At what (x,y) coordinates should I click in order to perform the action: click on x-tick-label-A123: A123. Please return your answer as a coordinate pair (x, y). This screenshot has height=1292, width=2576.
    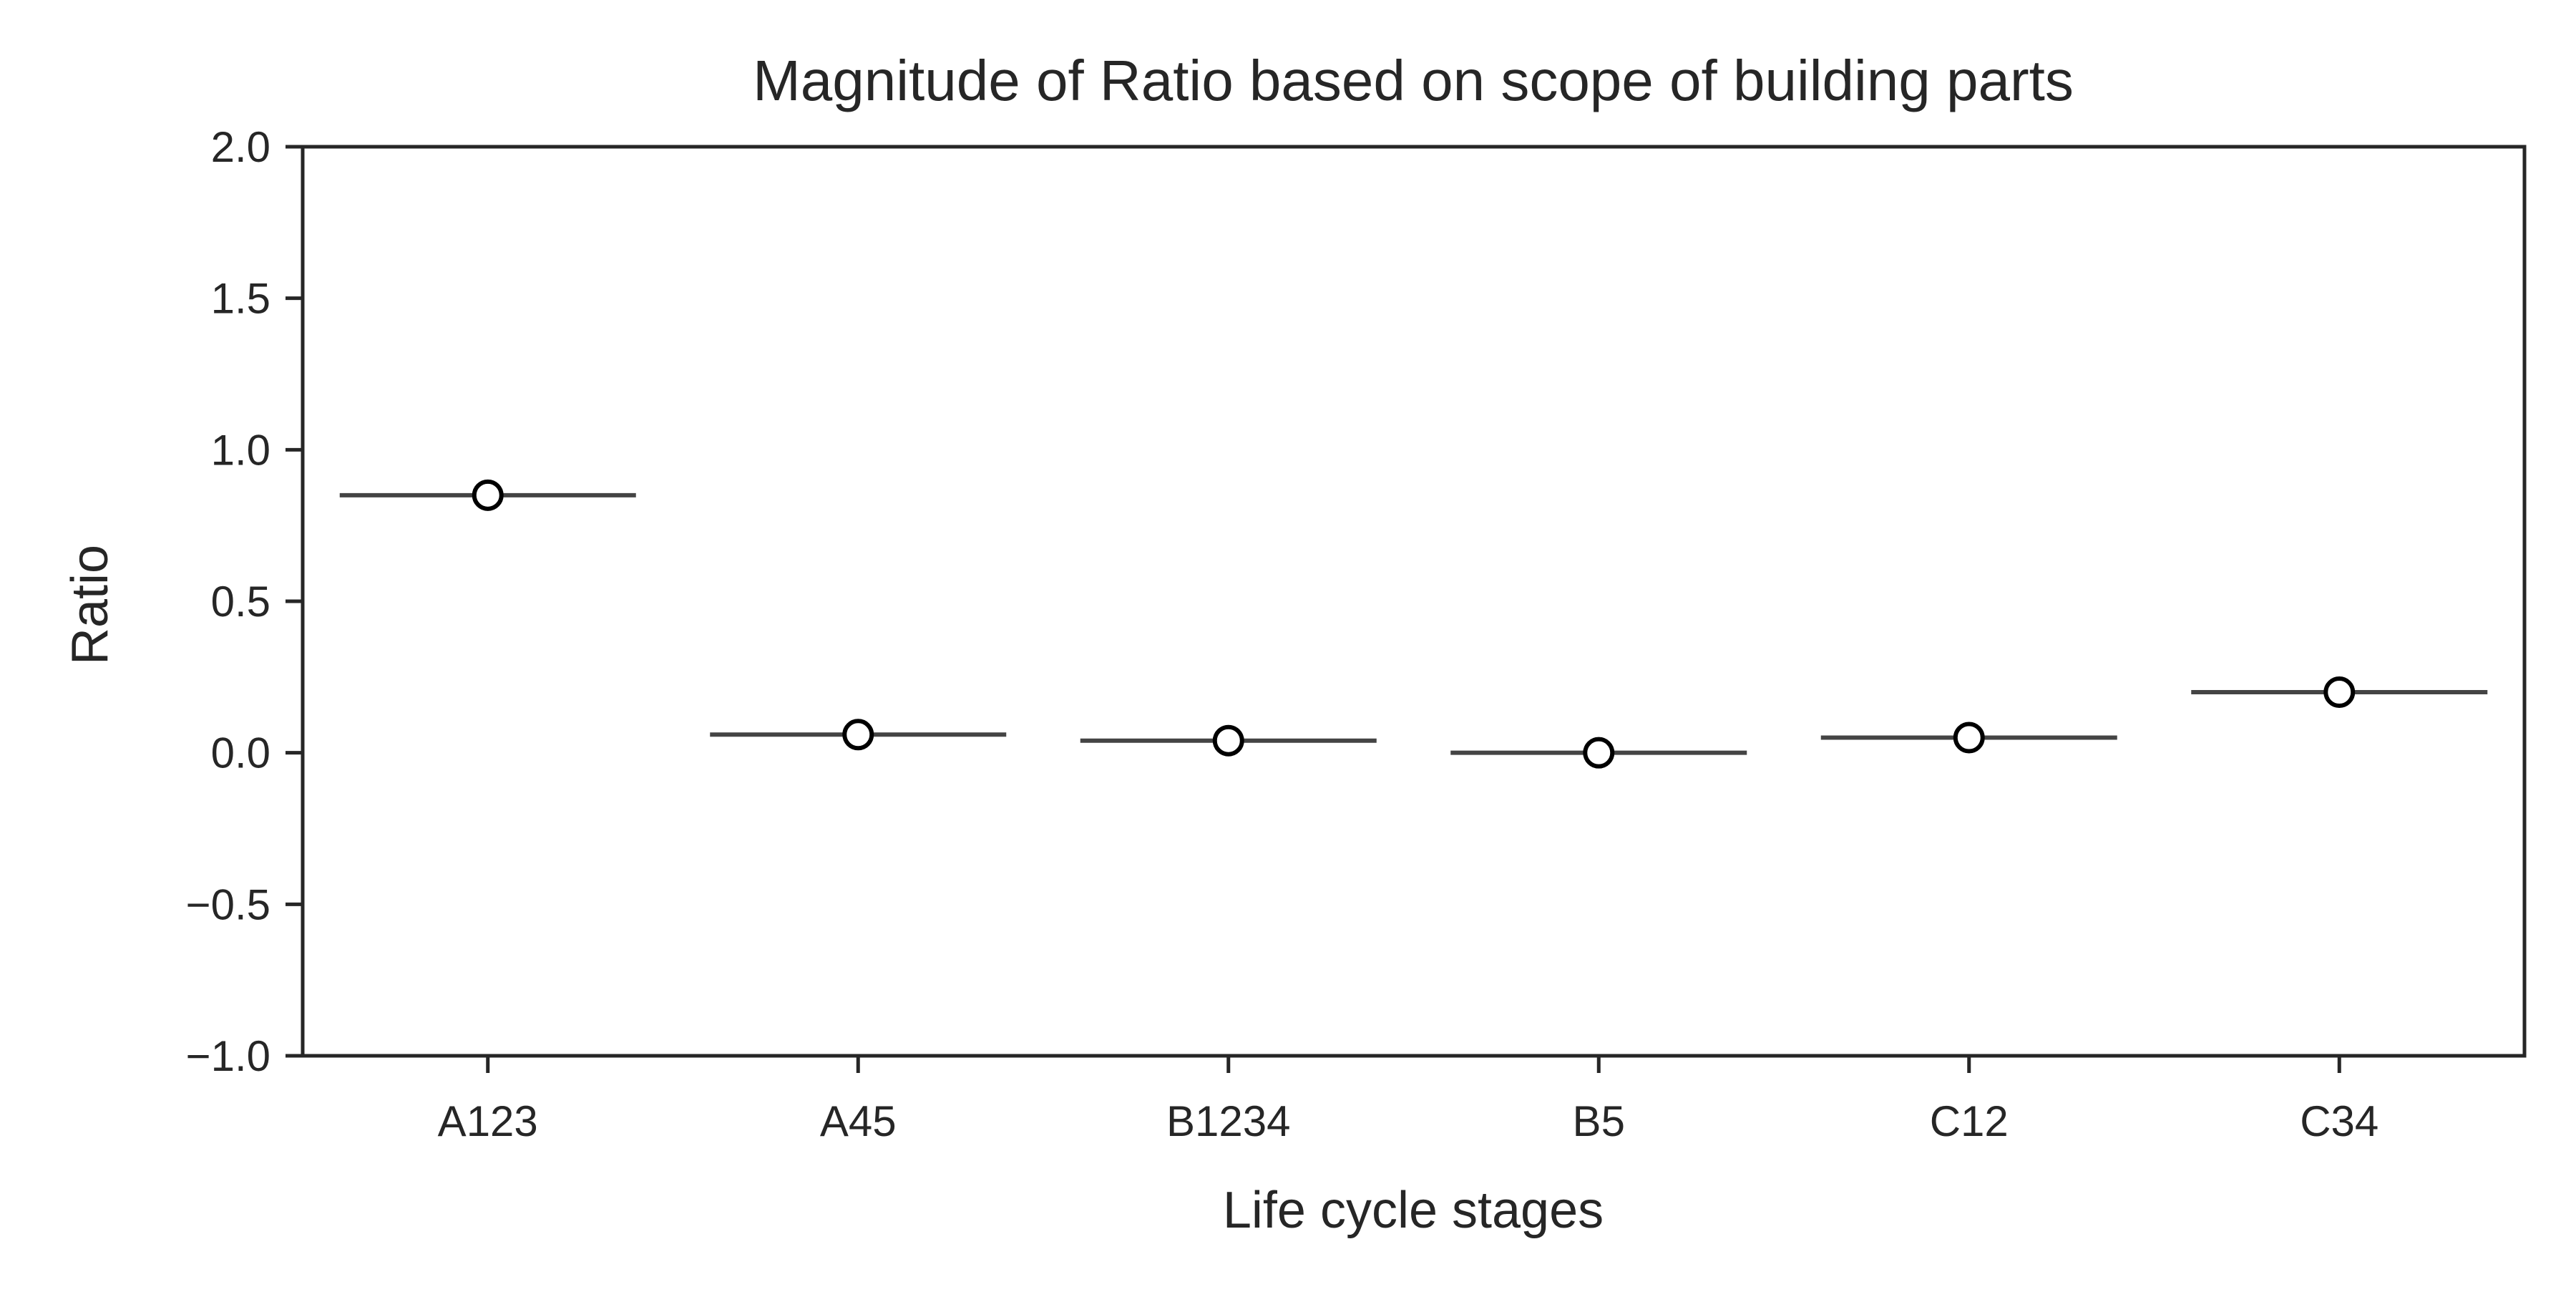
    Looking at the image, I should click on (488, 1121).